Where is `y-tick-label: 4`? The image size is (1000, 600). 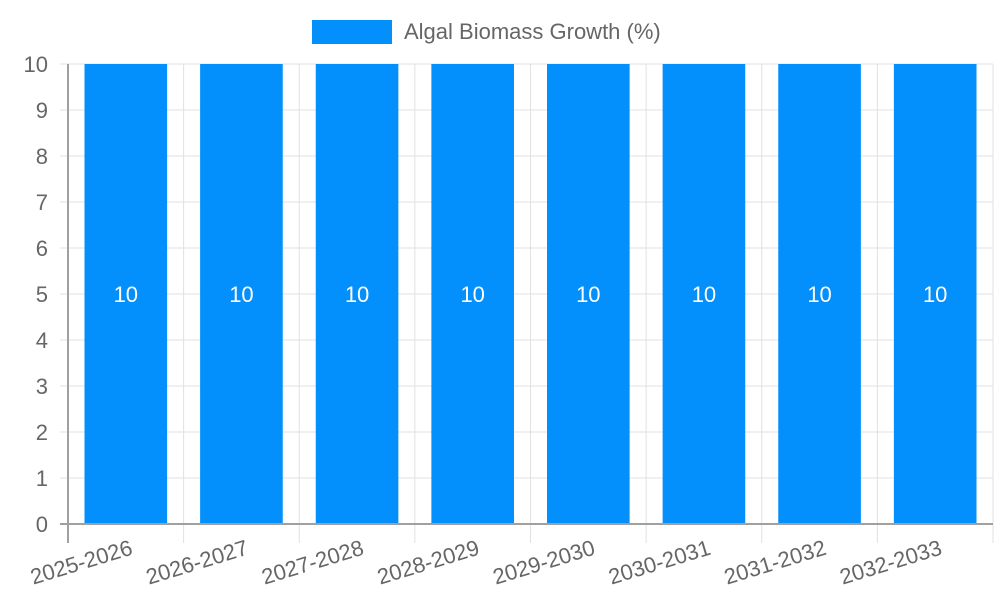 y-tick-label: 4 is located at coordinates (42, 340).